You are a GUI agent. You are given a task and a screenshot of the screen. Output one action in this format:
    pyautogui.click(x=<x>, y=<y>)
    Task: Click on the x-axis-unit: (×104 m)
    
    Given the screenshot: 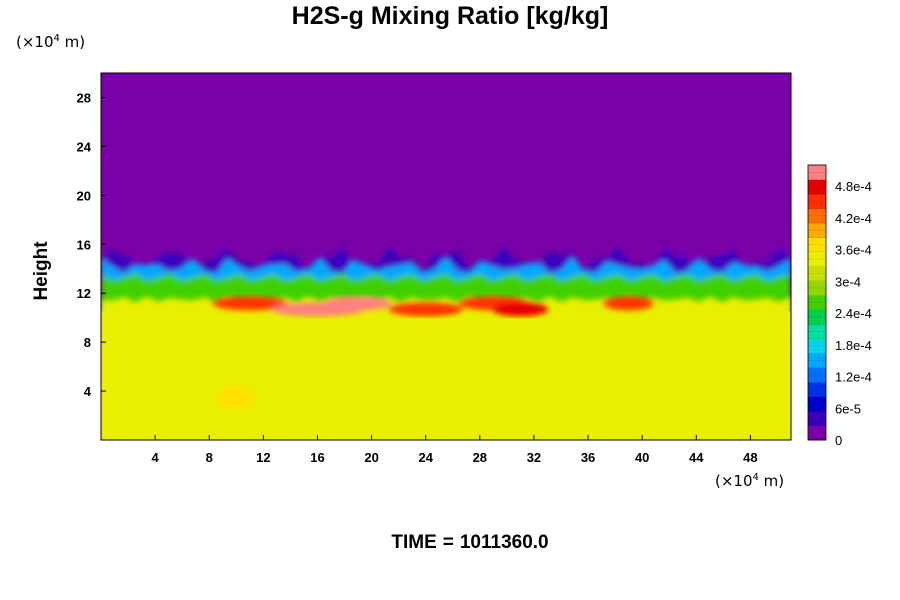 What is the action you would take?
    pyautogui.click(x=750, y=481)
    